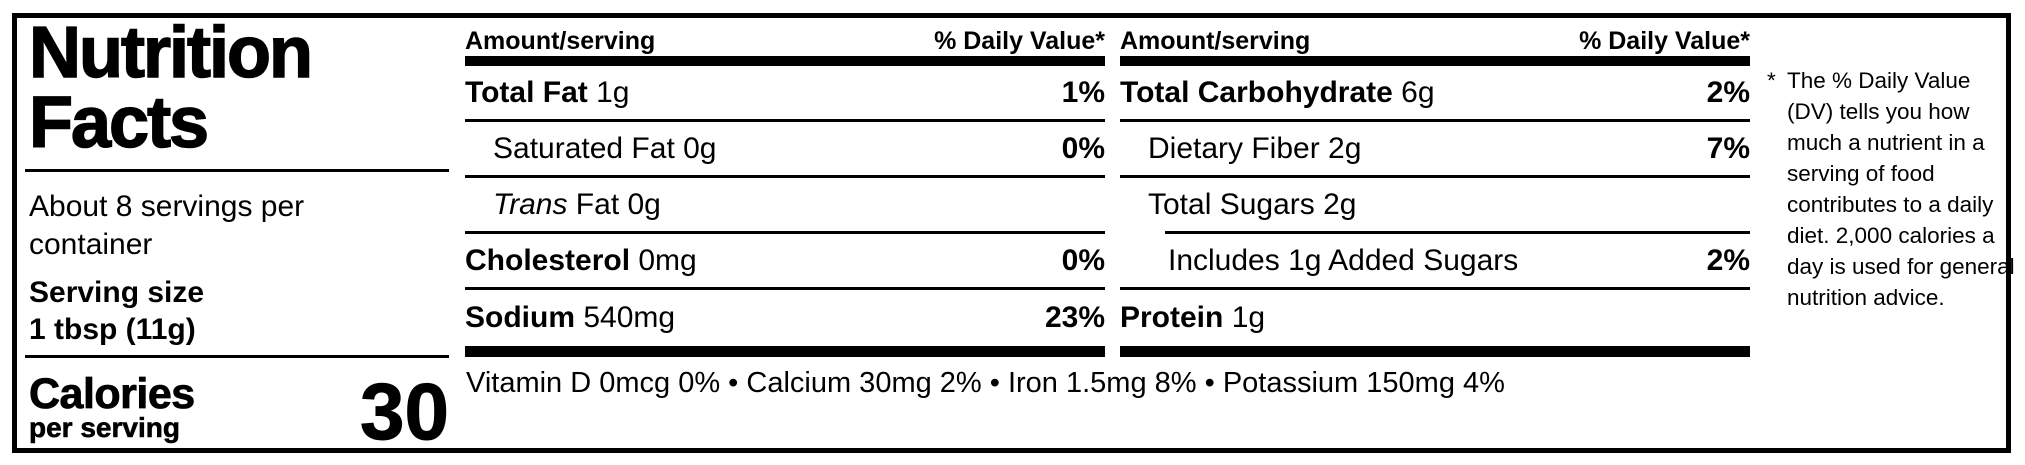 The image size is (2025, 465). I want to click on calories-label: Calories, so click(112, 394).